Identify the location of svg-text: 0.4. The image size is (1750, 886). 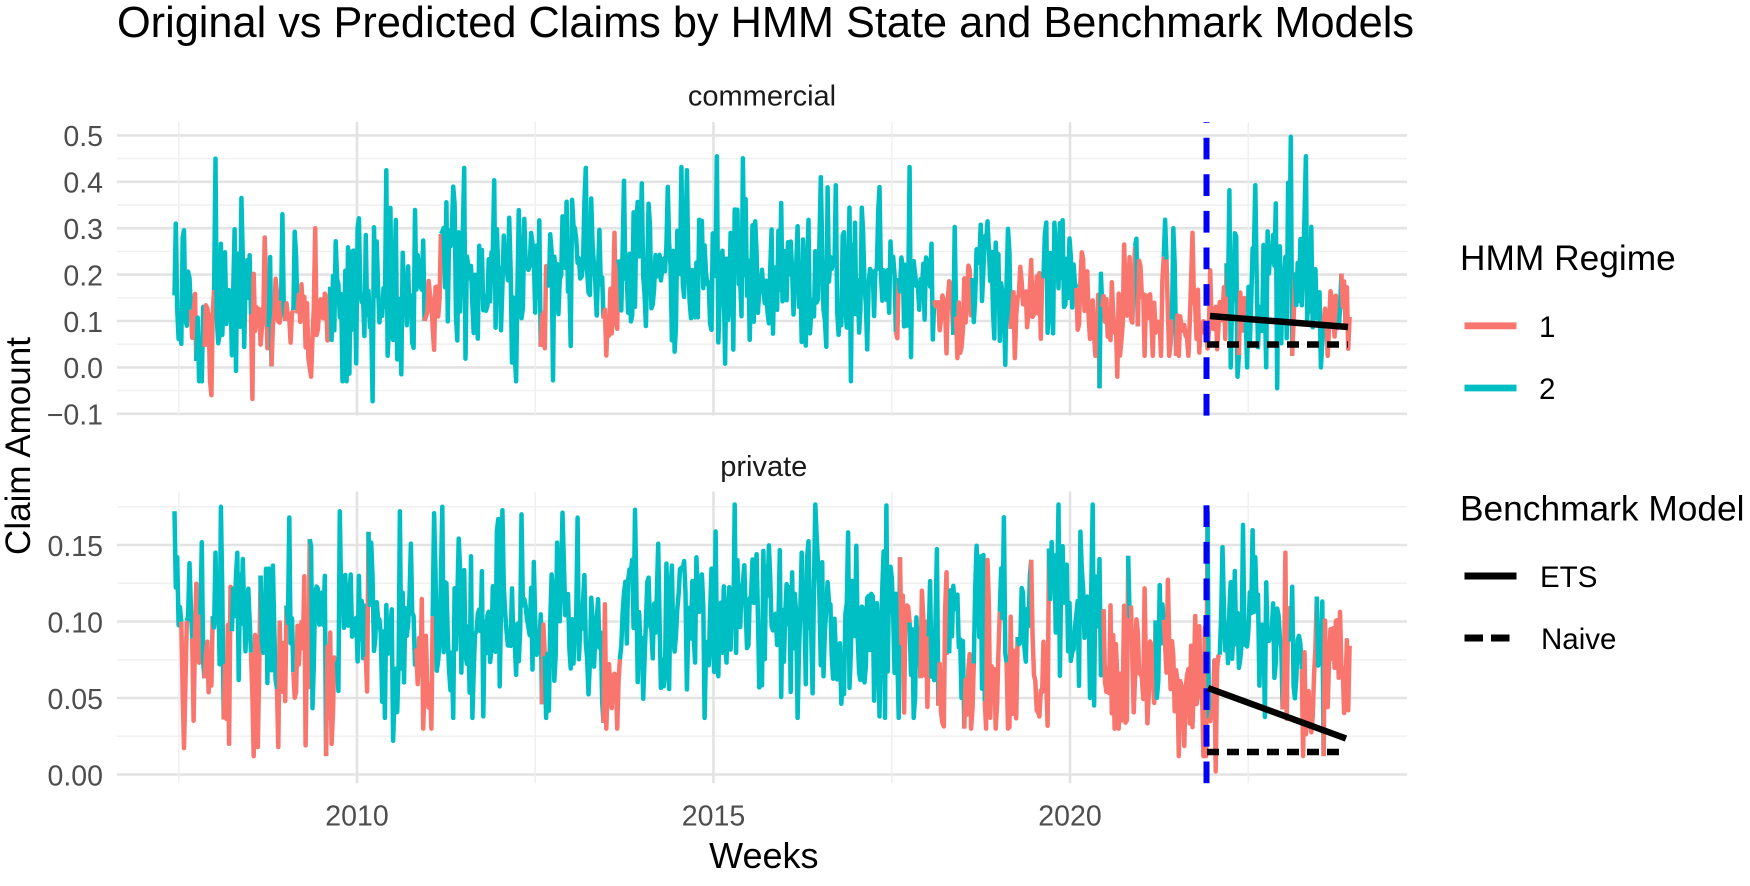
(83, 184).